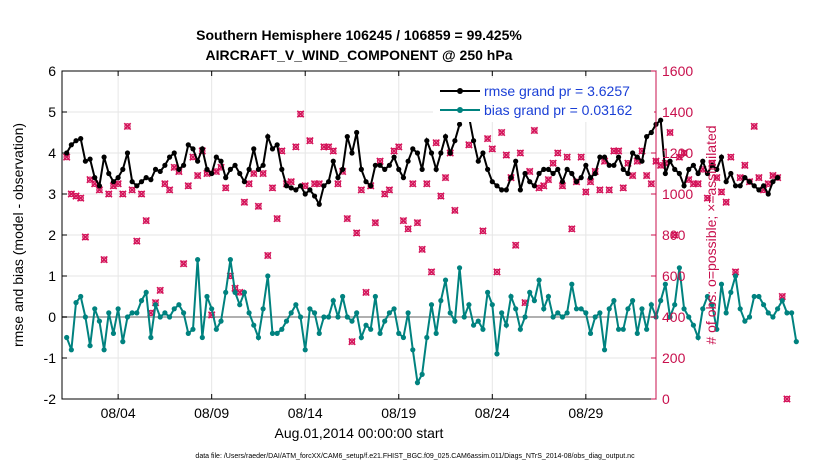 This screenshot has height=470, width=830. Describe the element at coordinates (674, 358) in the screenshot. I see `y-right-tick-label: 200` at that location.